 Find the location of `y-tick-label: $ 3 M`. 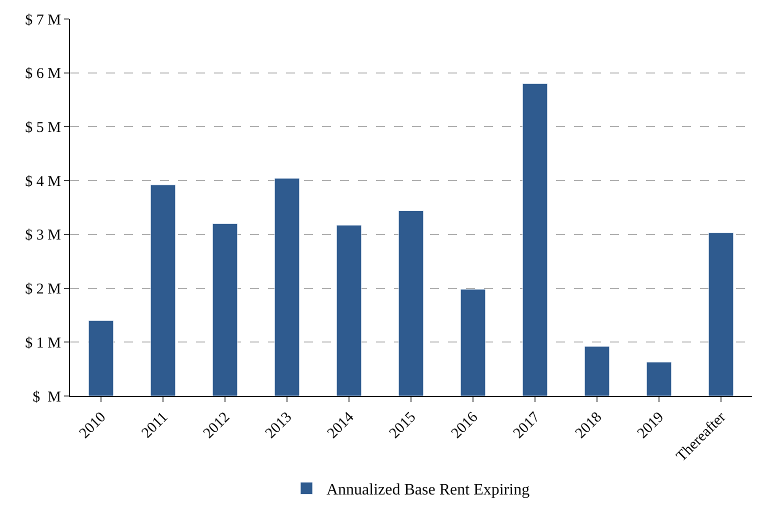

y-tick-label: $ 3 M is located at coordinates (43, 236).